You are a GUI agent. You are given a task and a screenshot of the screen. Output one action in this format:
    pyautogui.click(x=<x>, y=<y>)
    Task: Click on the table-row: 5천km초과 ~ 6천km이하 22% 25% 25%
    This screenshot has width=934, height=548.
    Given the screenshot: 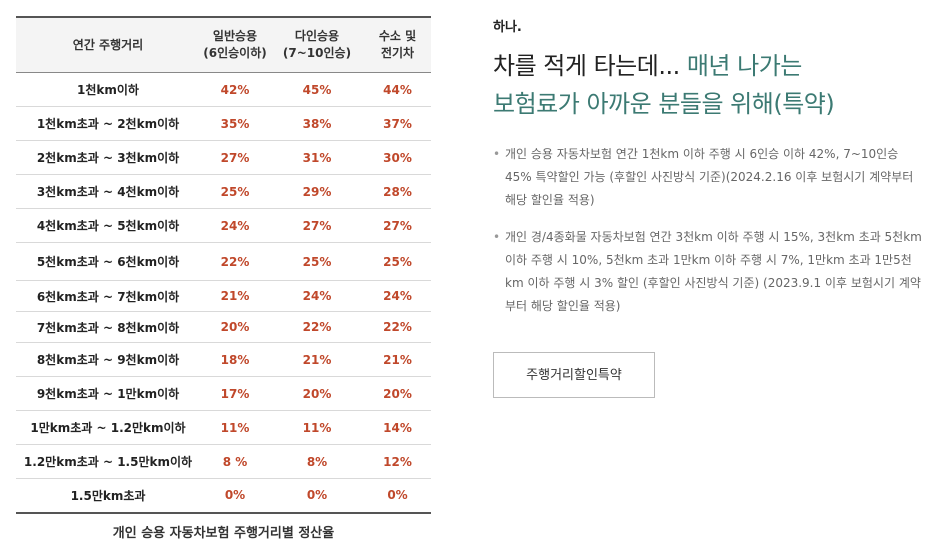 What is the action you would take?
    pyautogui.click(x=223, y=262)
    